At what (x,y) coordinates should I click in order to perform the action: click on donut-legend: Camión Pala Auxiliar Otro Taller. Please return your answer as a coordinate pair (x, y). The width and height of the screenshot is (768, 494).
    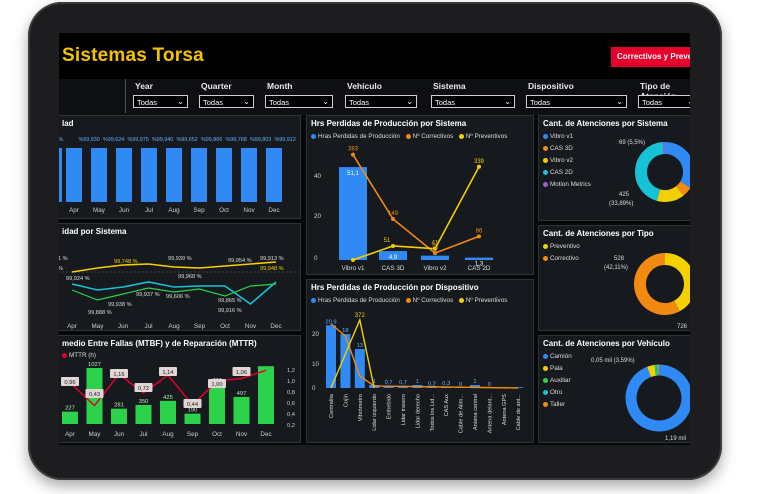
    Looking at the image, I should click on (557, 381).